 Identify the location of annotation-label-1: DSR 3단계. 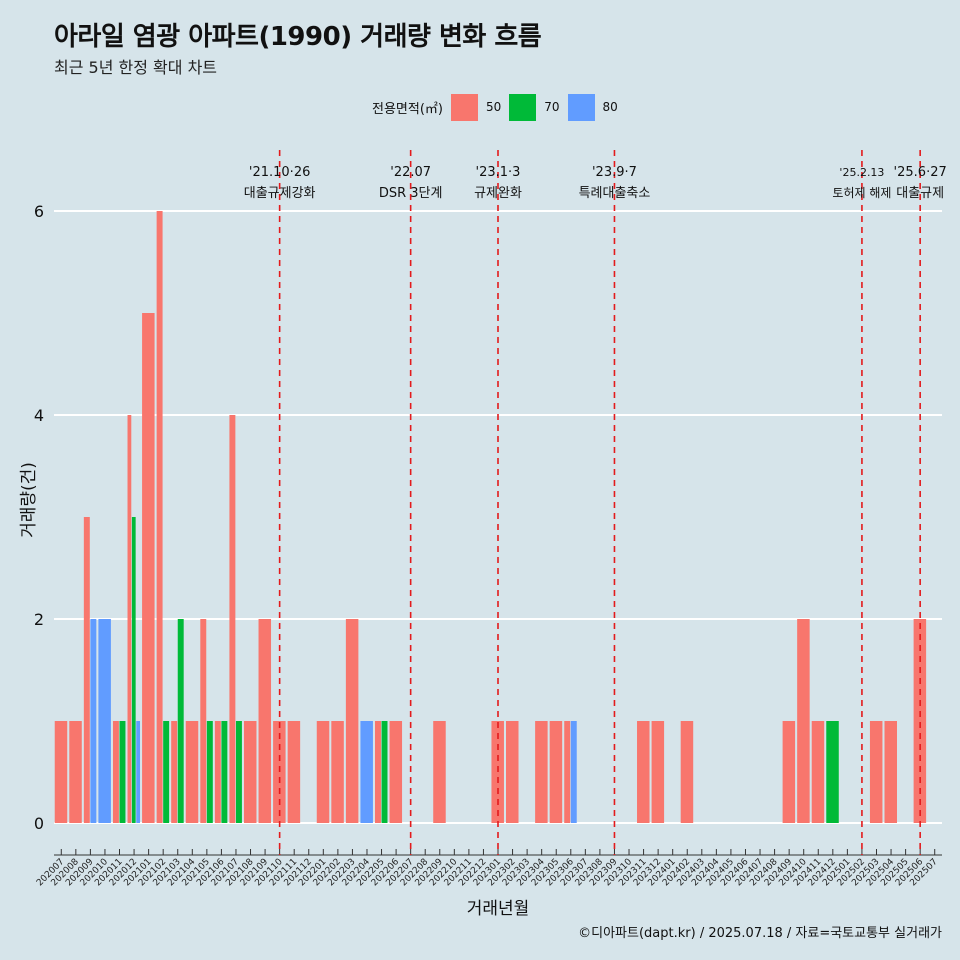
(411, 193).